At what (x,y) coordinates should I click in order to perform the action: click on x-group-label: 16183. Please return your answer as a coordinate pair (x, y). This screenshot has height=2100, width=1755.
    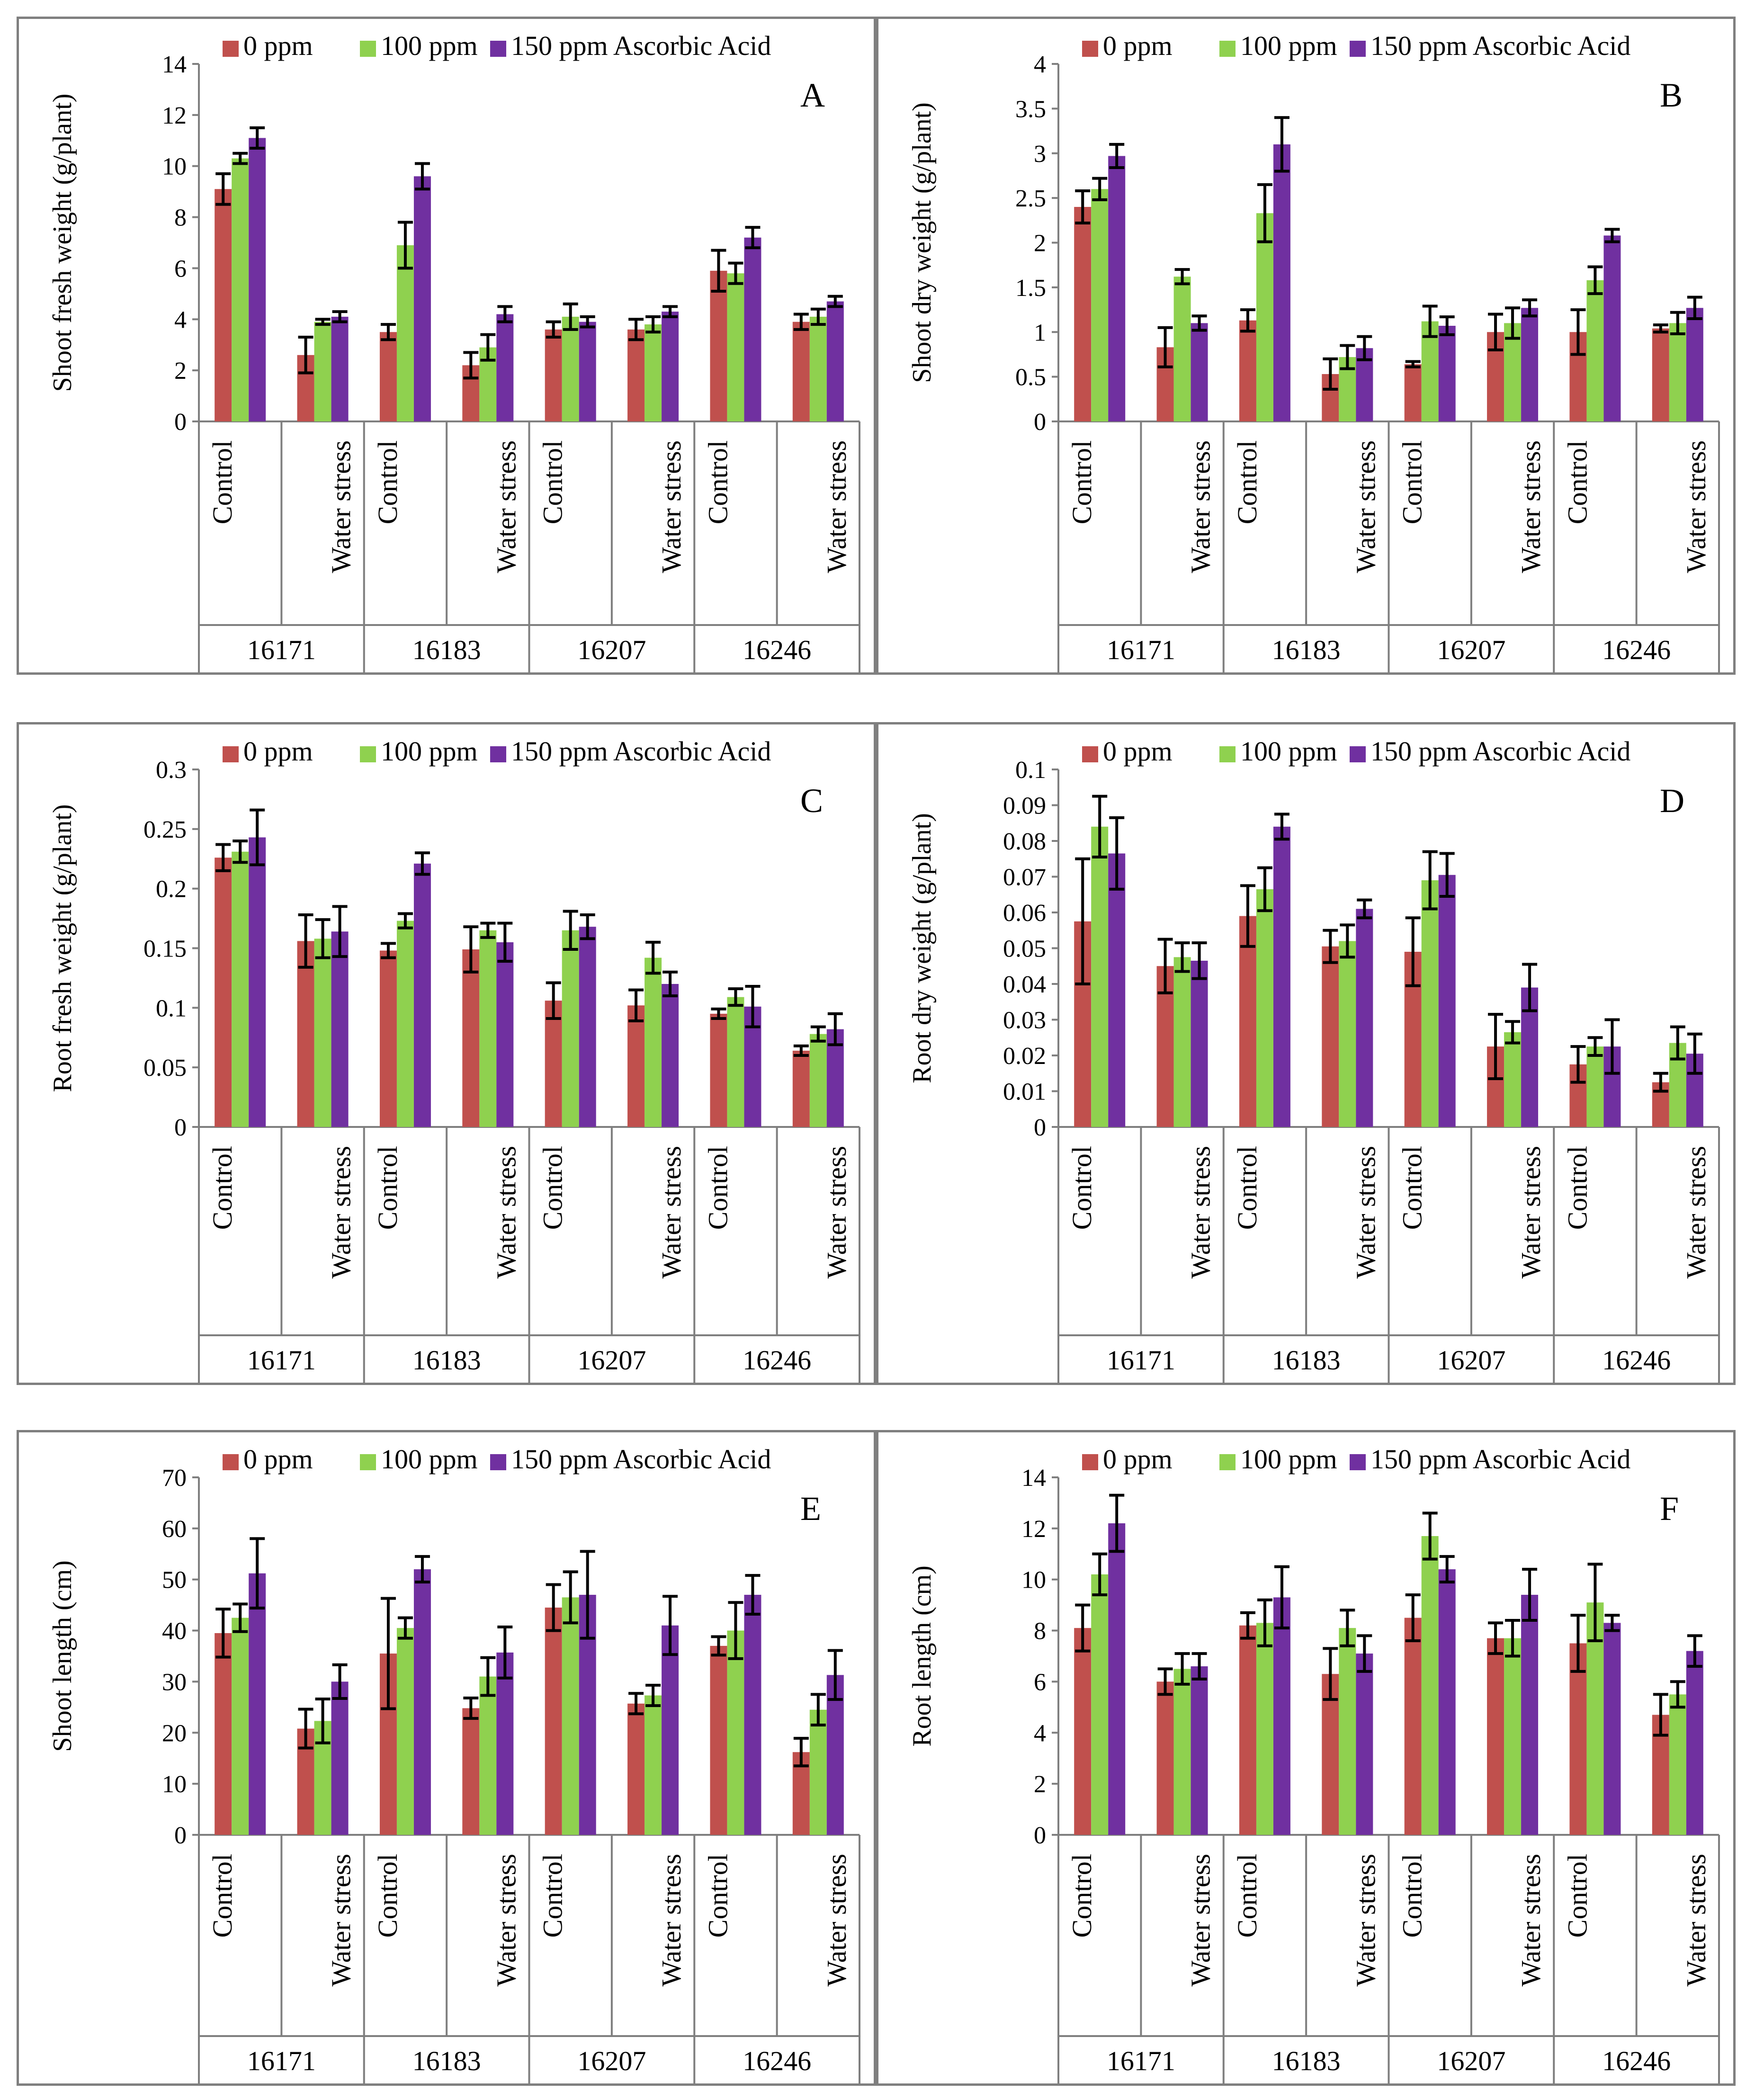
    Looking at the image, I should click on (1307, 2061).